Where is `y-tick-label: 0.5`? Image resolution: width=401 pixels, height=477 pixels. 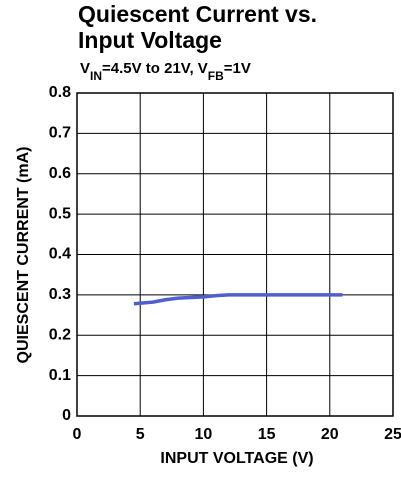
y-tick-label: 0.5 is located at coordinates (60, 213).